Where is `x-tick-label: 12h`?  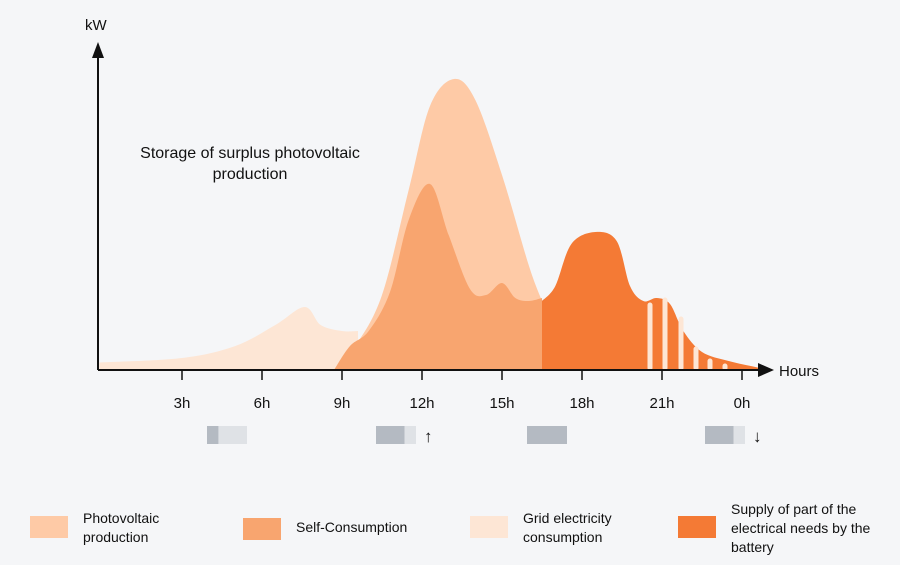
x-tick-label: 12h is located at coordinates (421, 403).